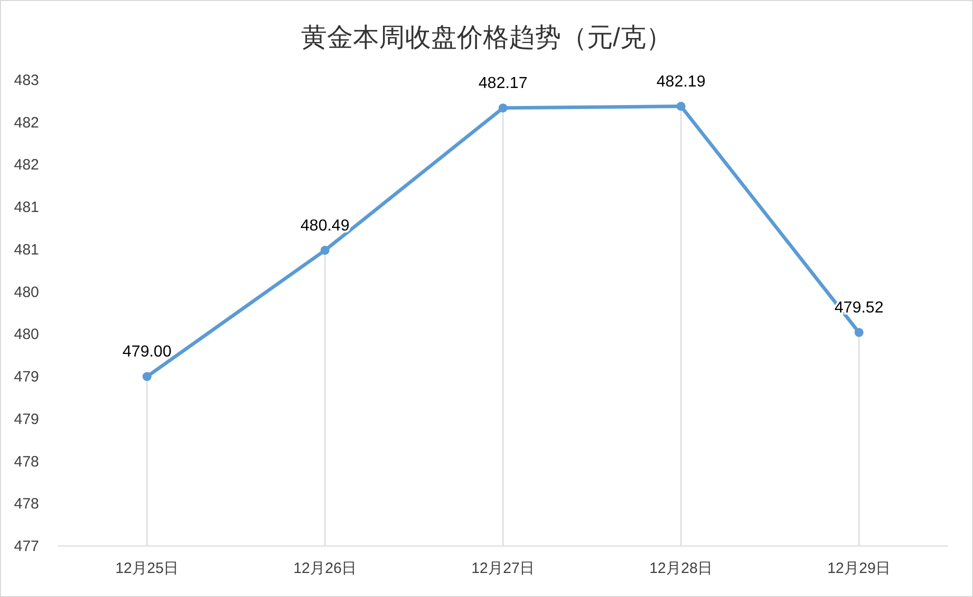  I want to click on text: 479.00, so click(147, 352).